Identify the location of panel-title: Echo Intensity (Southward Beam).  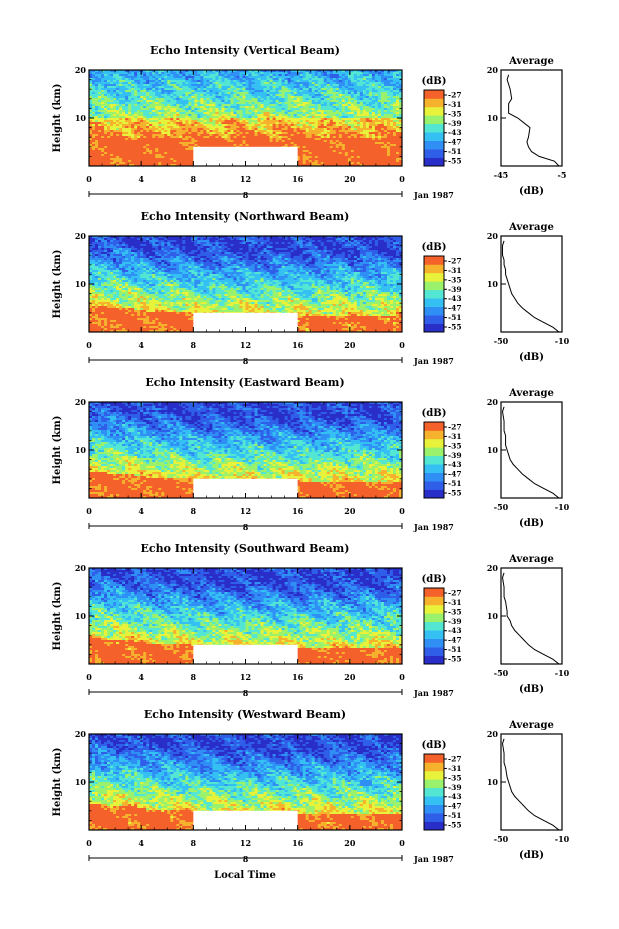
(245, 548).